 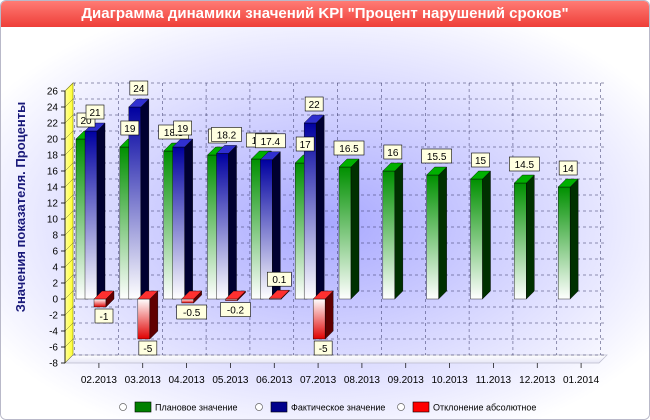 What do you see at coordinates (55, 284) in the screenshot?
I see `y-tick-label: 2` at bounding box center [55, 284].